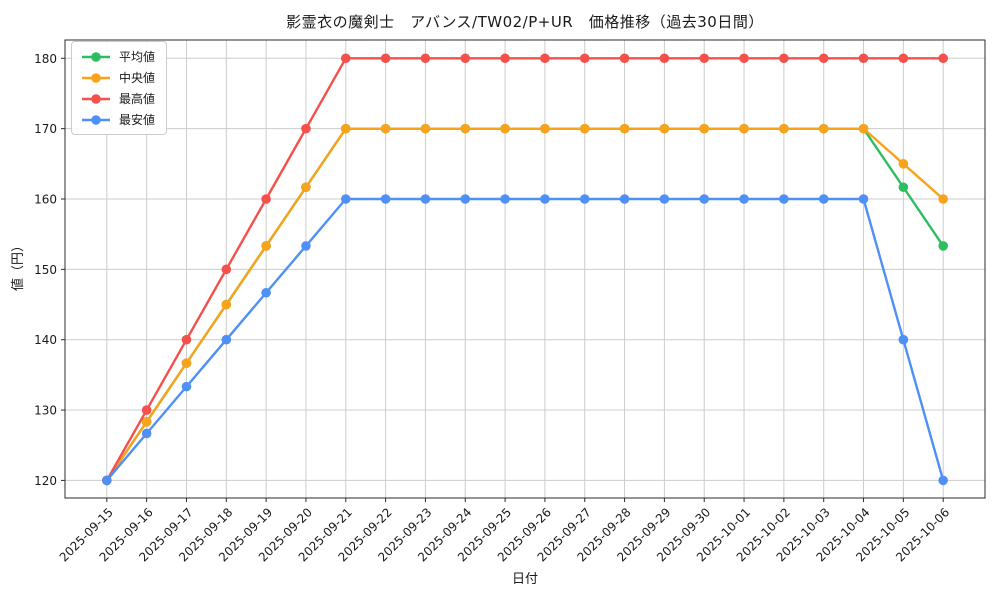 The image size is (1000, 600). Describe the element at coordinates (525, 22) in the screenshot. I see `chart-title: 影霊衣の魔剣士 アバンス/TW02/P+UR 価格推移（過去30日間）` at that location.